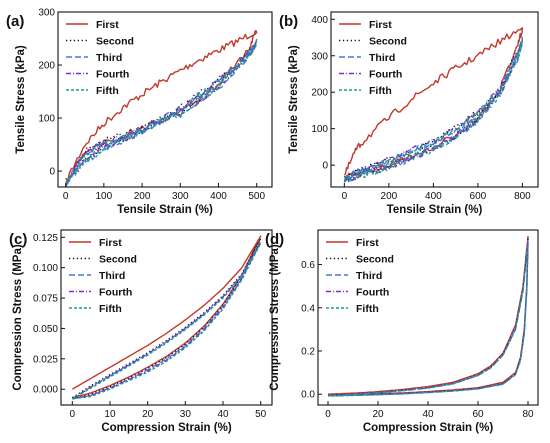  Describe the element at coordinates (45, 299) in the screenshot. I see `y-tick-label: 0.075` at that location.